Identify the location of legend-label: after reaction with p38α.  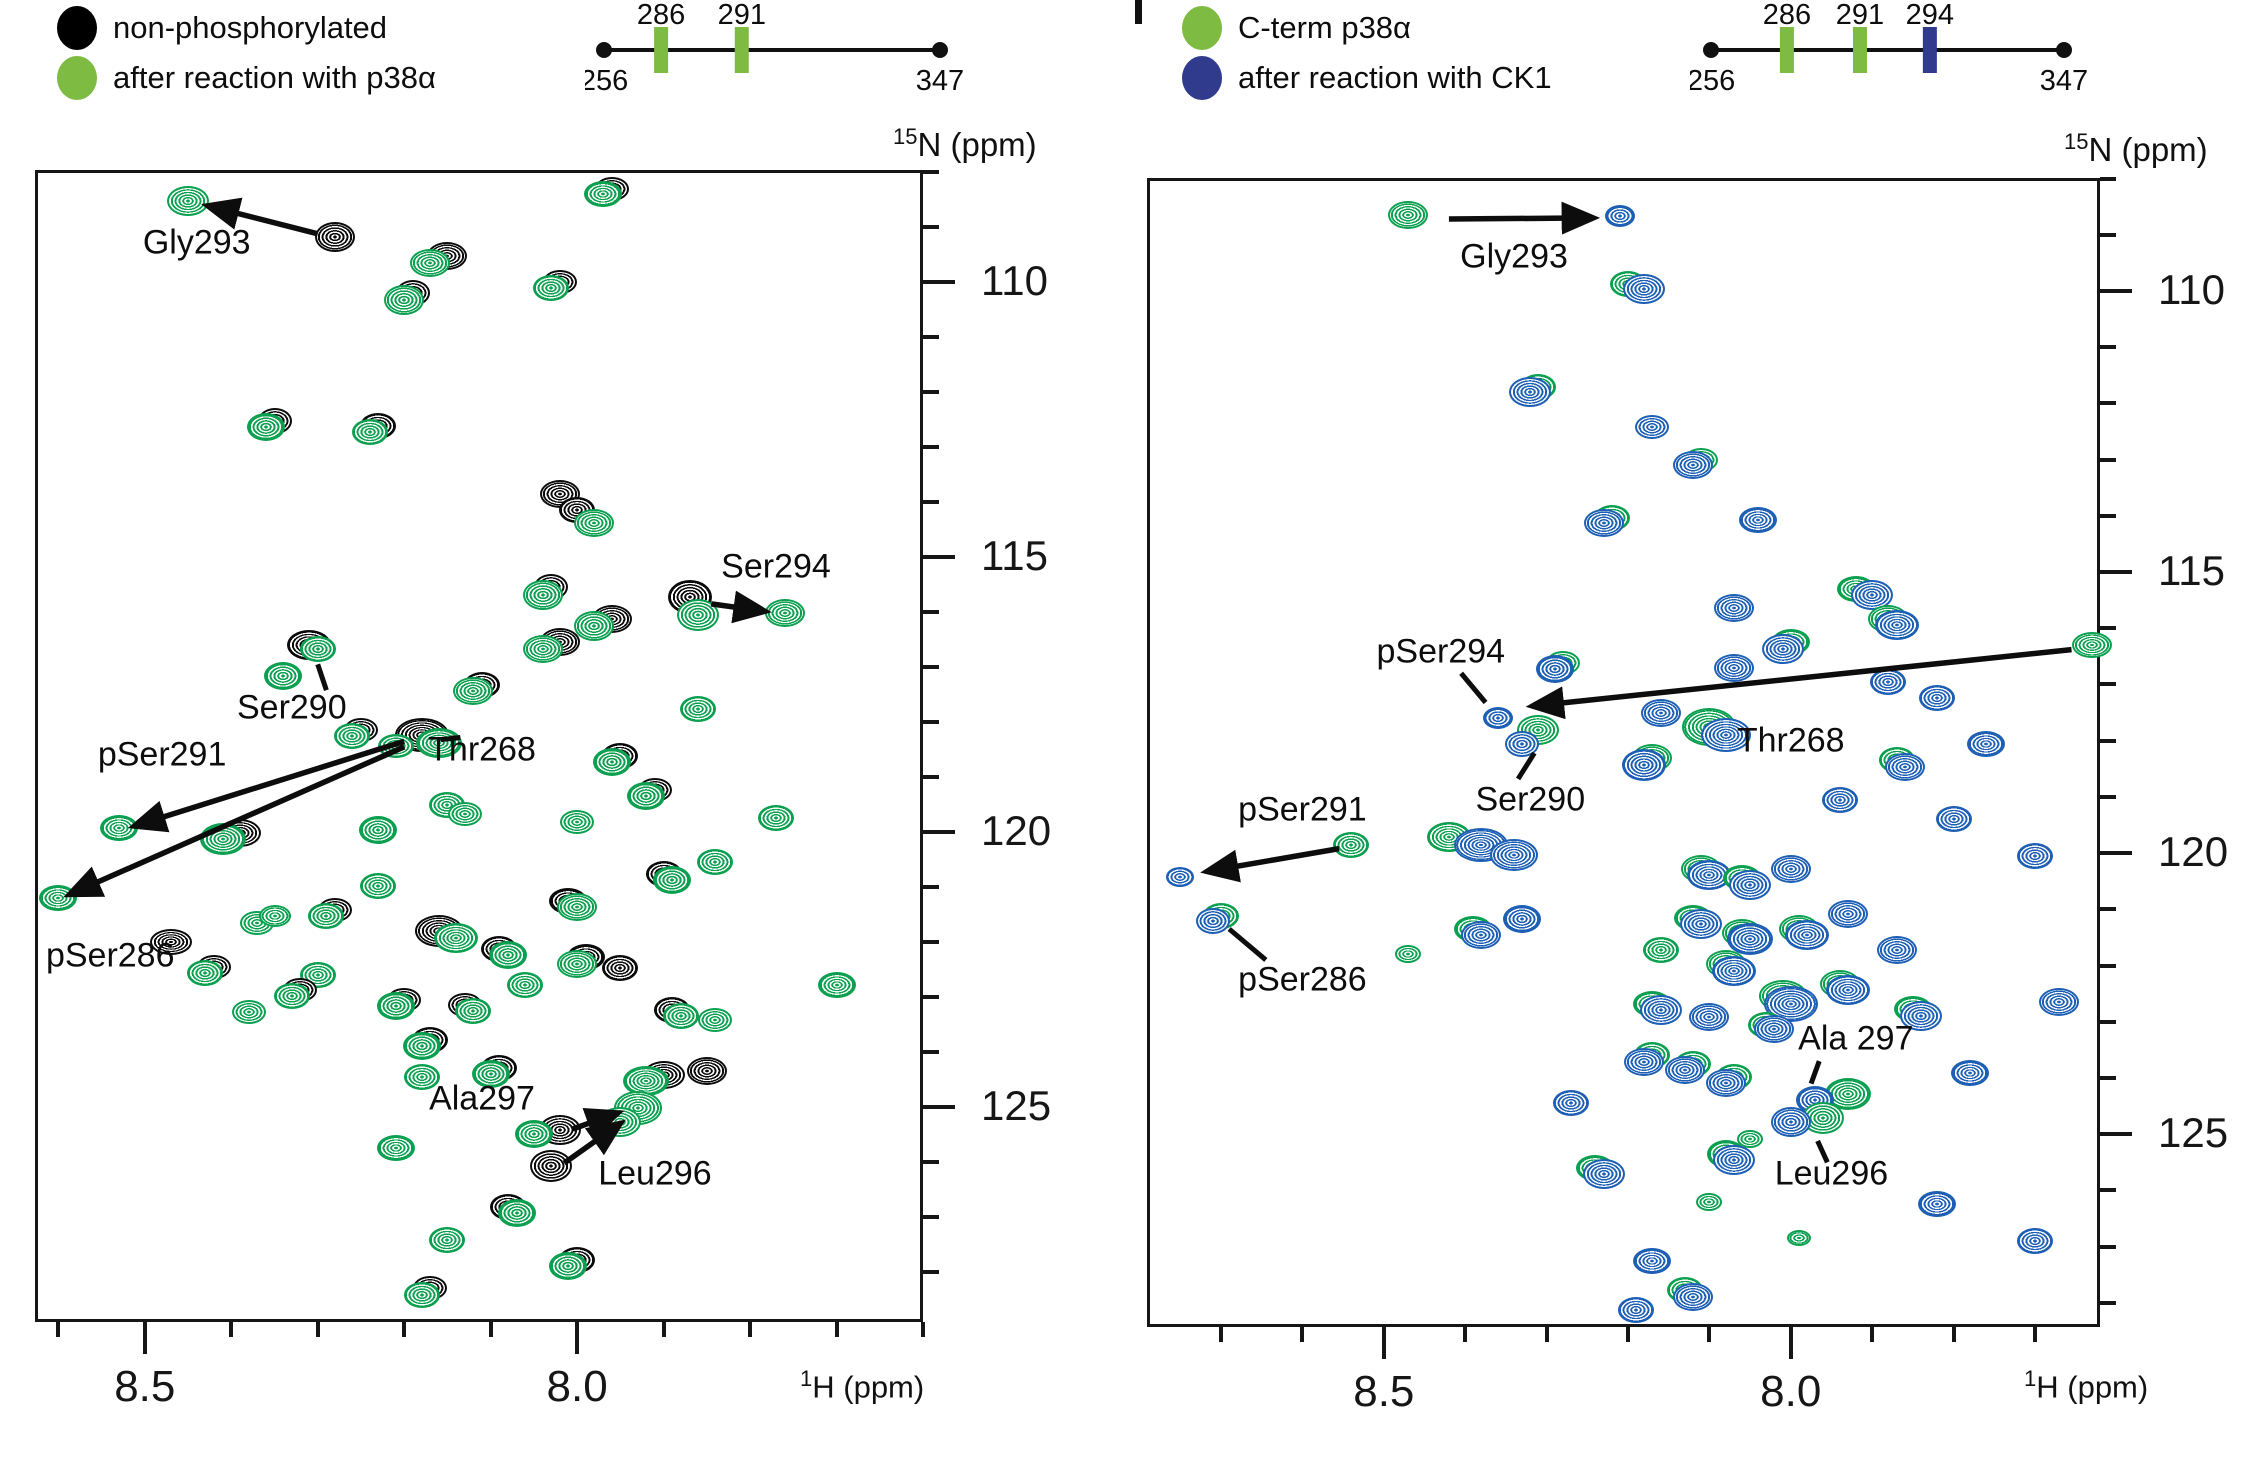
(274, 77).